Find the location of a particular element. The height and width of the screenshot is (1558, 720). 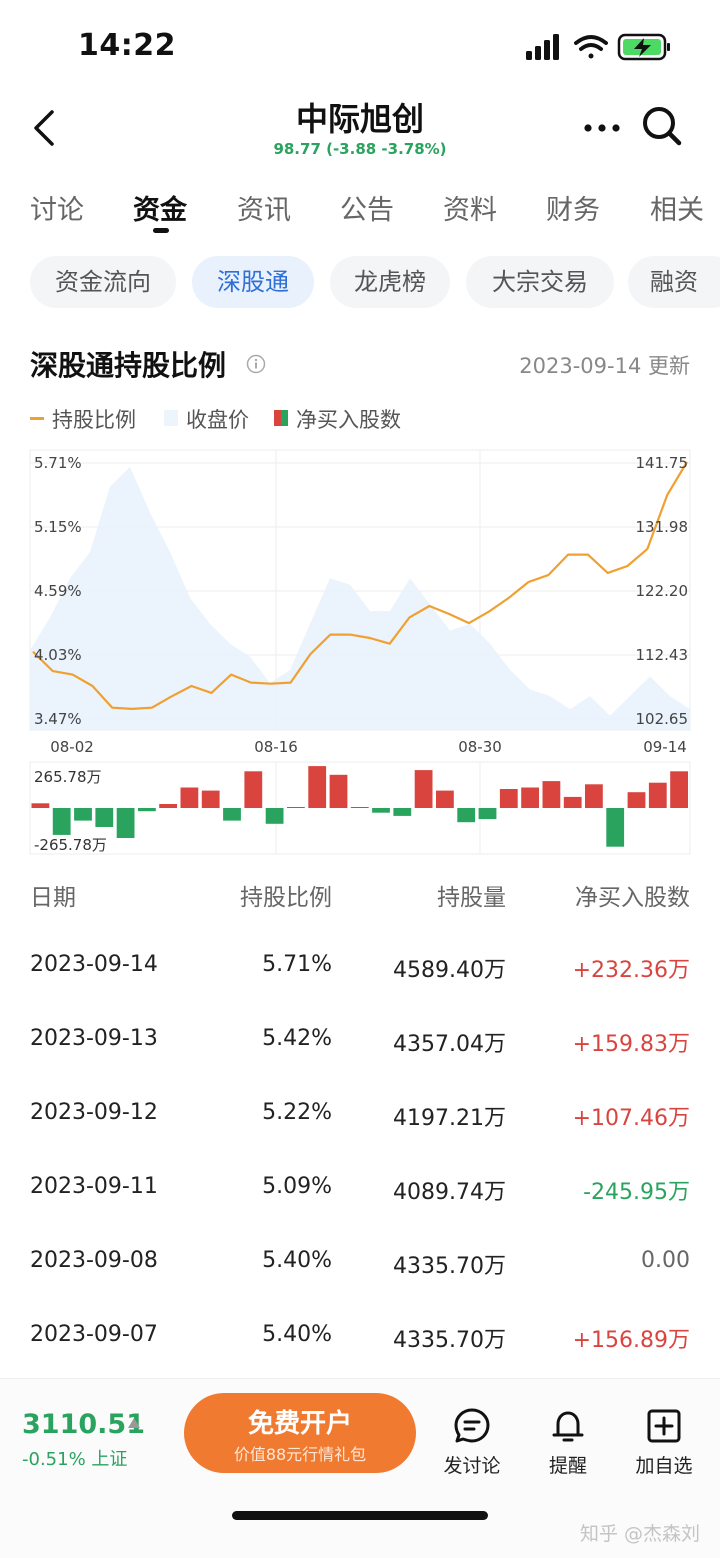

back-icon is located at coordinates (46, 128).